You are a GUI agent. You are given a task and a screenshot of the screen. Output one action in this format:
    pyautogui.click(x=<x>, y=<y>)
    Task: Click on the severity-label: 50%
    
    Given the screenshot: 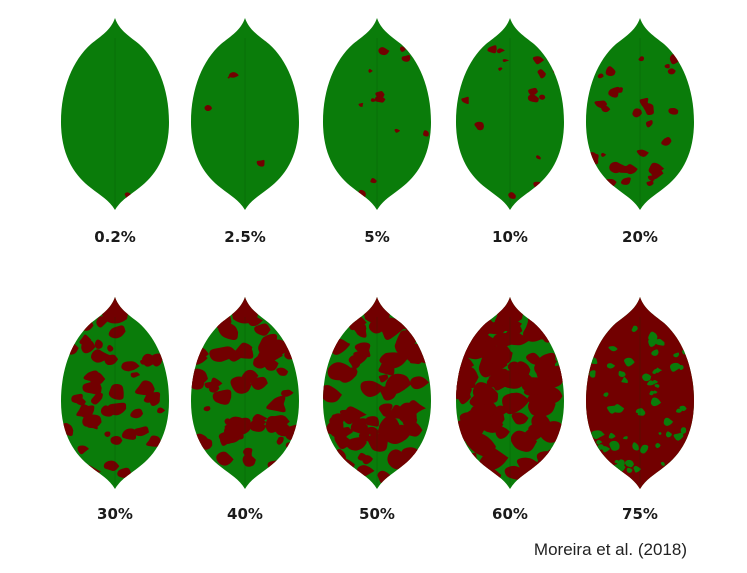 What is the action you would take?
    pyautogui.click(x=377, y=514)
    